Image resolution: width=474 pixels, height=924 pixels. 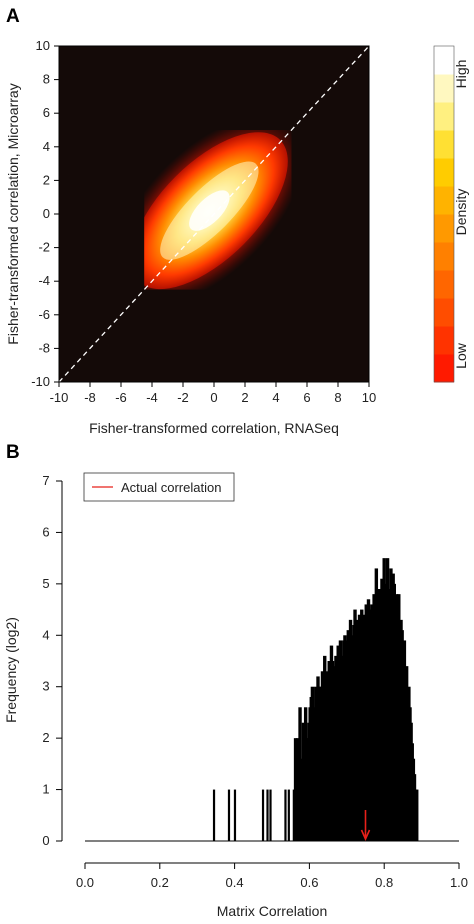 What do you see at coordinates (45, 686) in the screenshot?
I see `y-tick-label: 3` at bounding box center [45, 686].